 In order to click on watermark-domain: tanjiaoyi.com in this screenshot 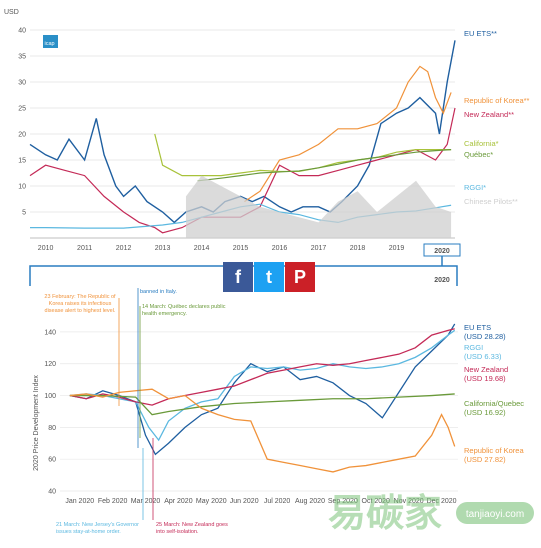, I will do `click(495, 514)`.